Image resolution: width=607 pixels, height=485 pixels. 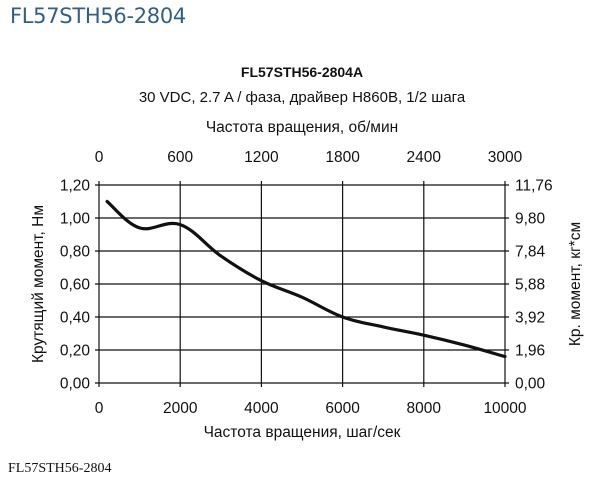 I want to click on y2-tick-label: 9,80, so click(x=530, y=219).